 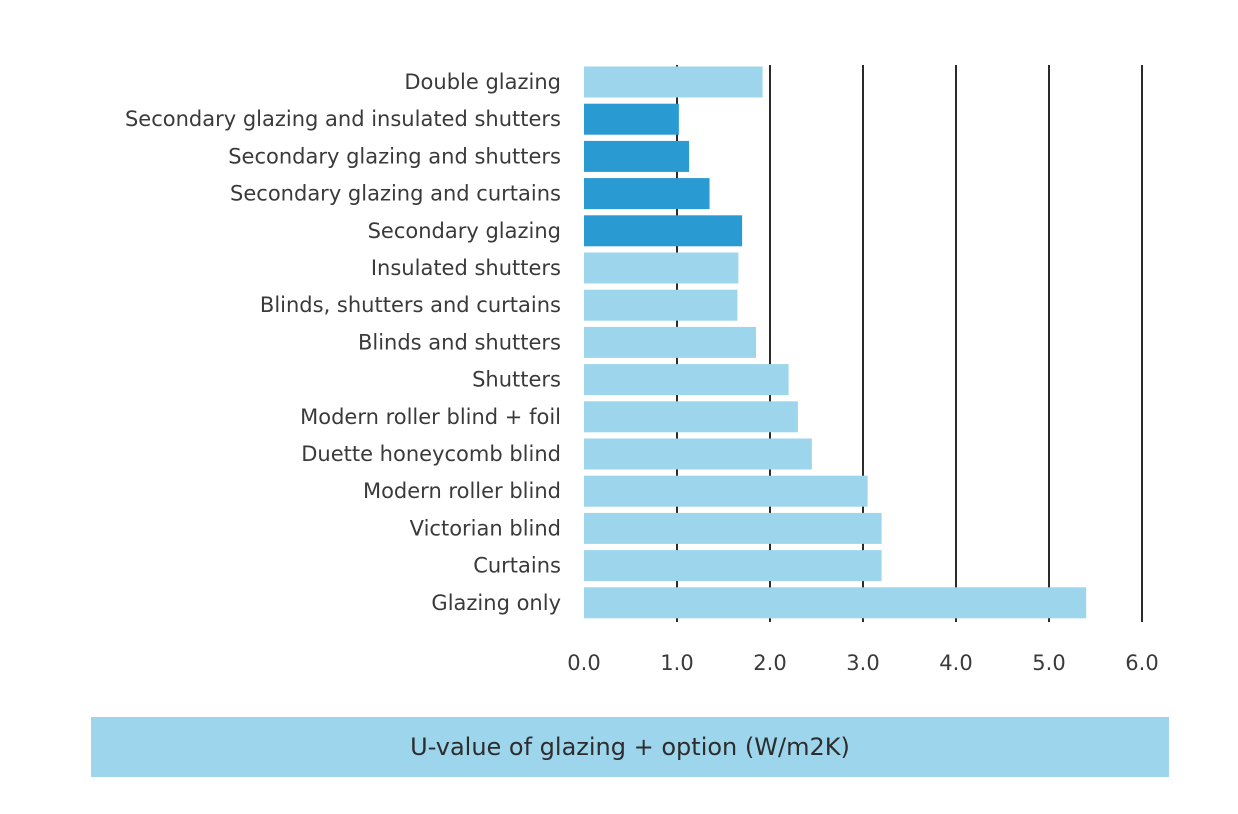 What do you see at coordinates (410, 305) in the screenshot?
I see `category-label: Blinds, shutters and curtains` at bounding box center [410, 305].